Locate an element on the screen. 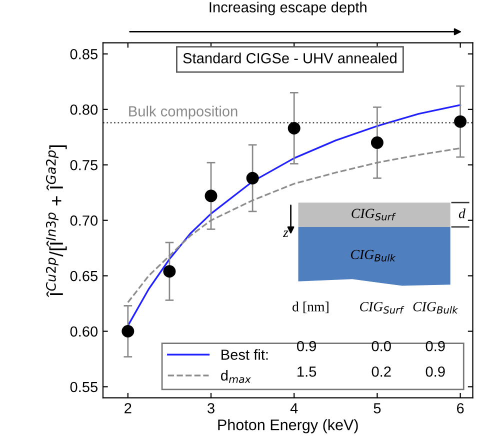  x-tick-label: 4 is located at coordinates (294, 408).